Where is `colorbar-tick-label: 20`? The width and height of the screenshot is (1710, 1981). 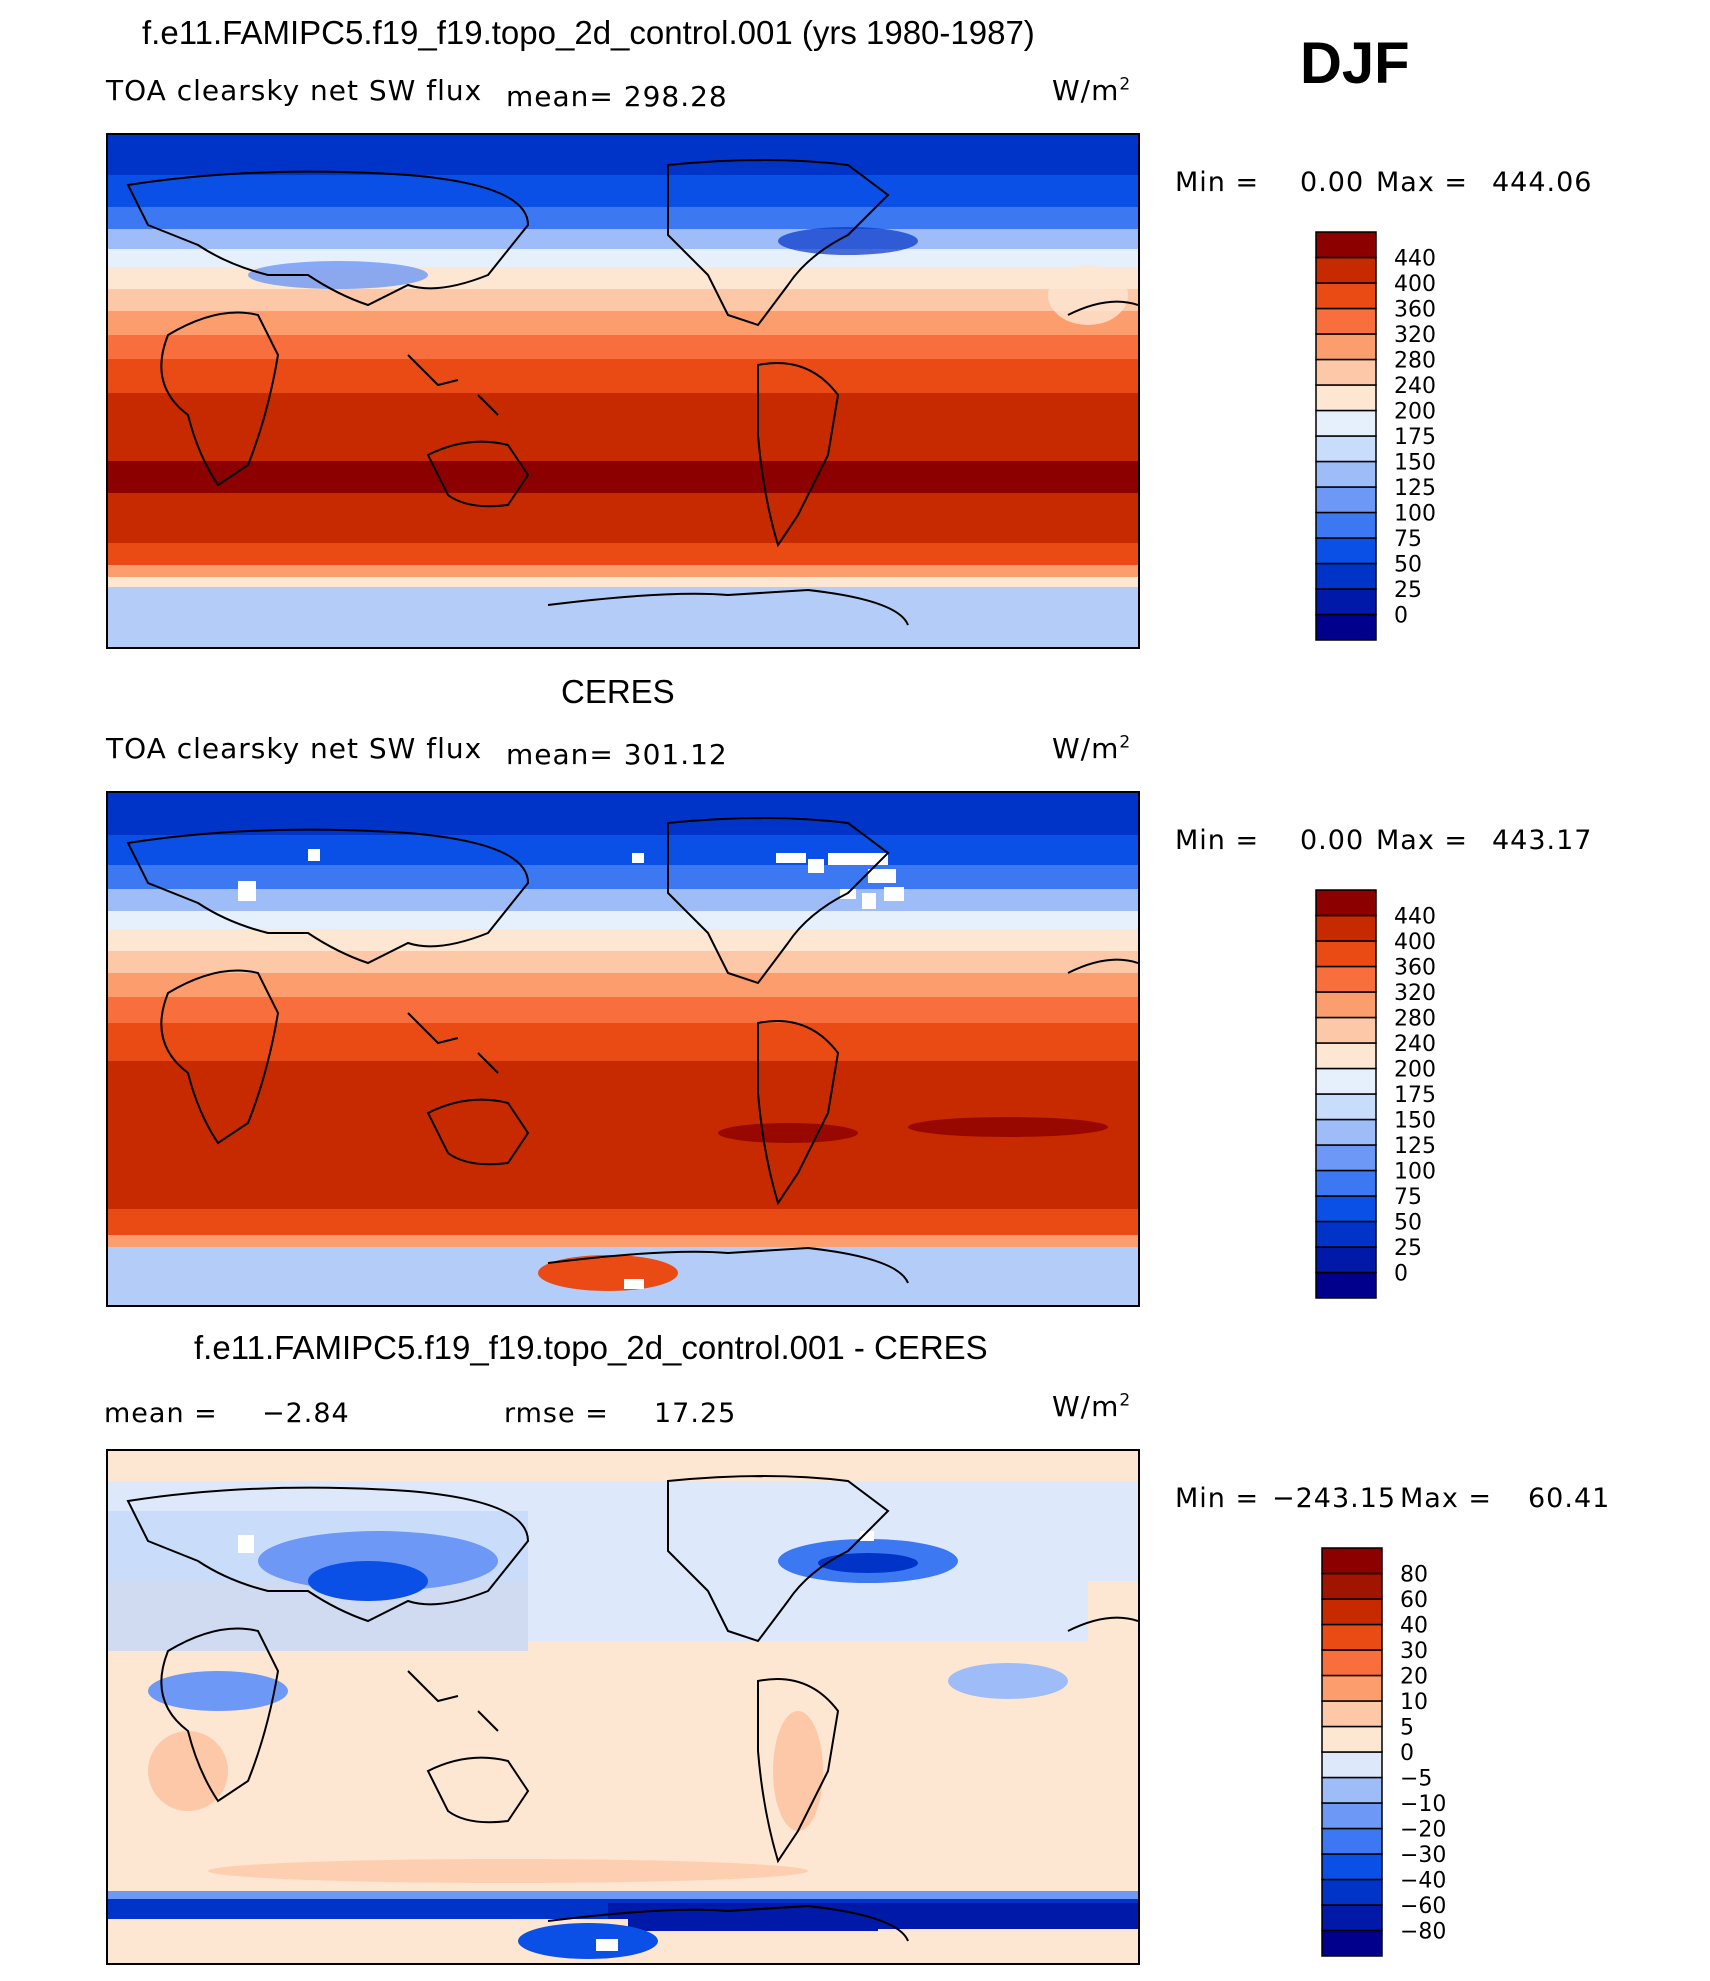
colorbar-tick-label: 20 is located at coordinates (1414, 1677).